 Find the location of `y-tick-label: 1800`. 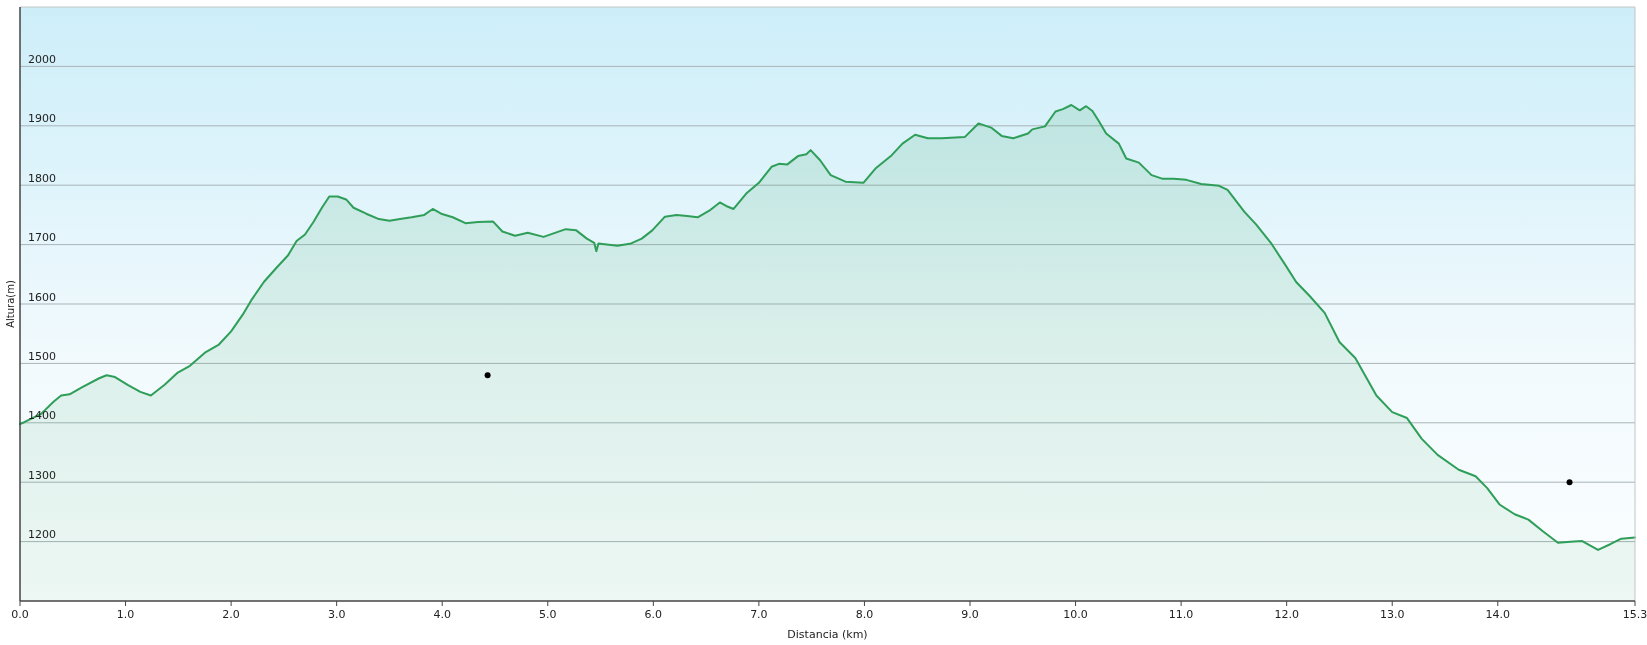

y-tick-label: 1800 is located at coordinates (42, 178).